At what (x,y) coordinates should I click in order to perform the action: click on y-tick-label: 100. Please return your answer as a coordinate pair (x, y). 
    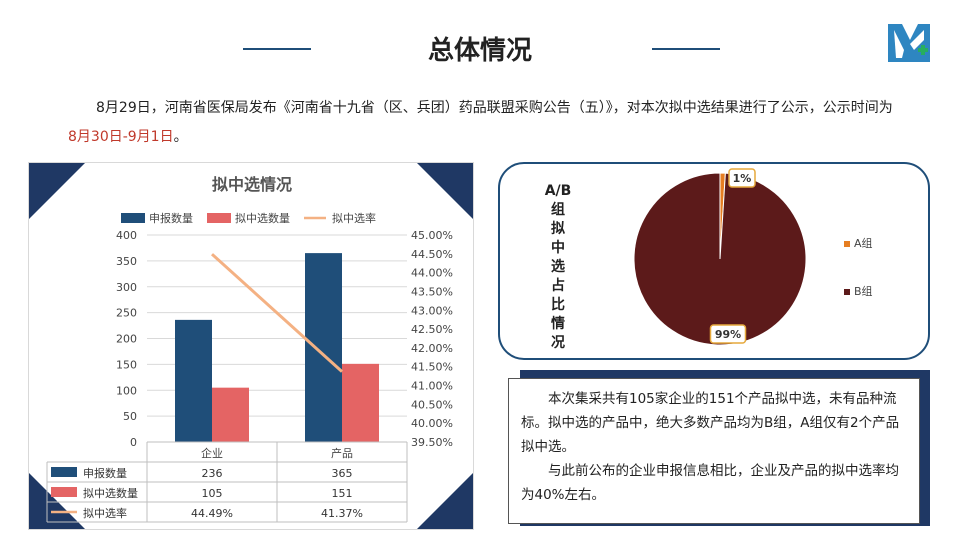
    Looking at the image, I should click on (126, 390).